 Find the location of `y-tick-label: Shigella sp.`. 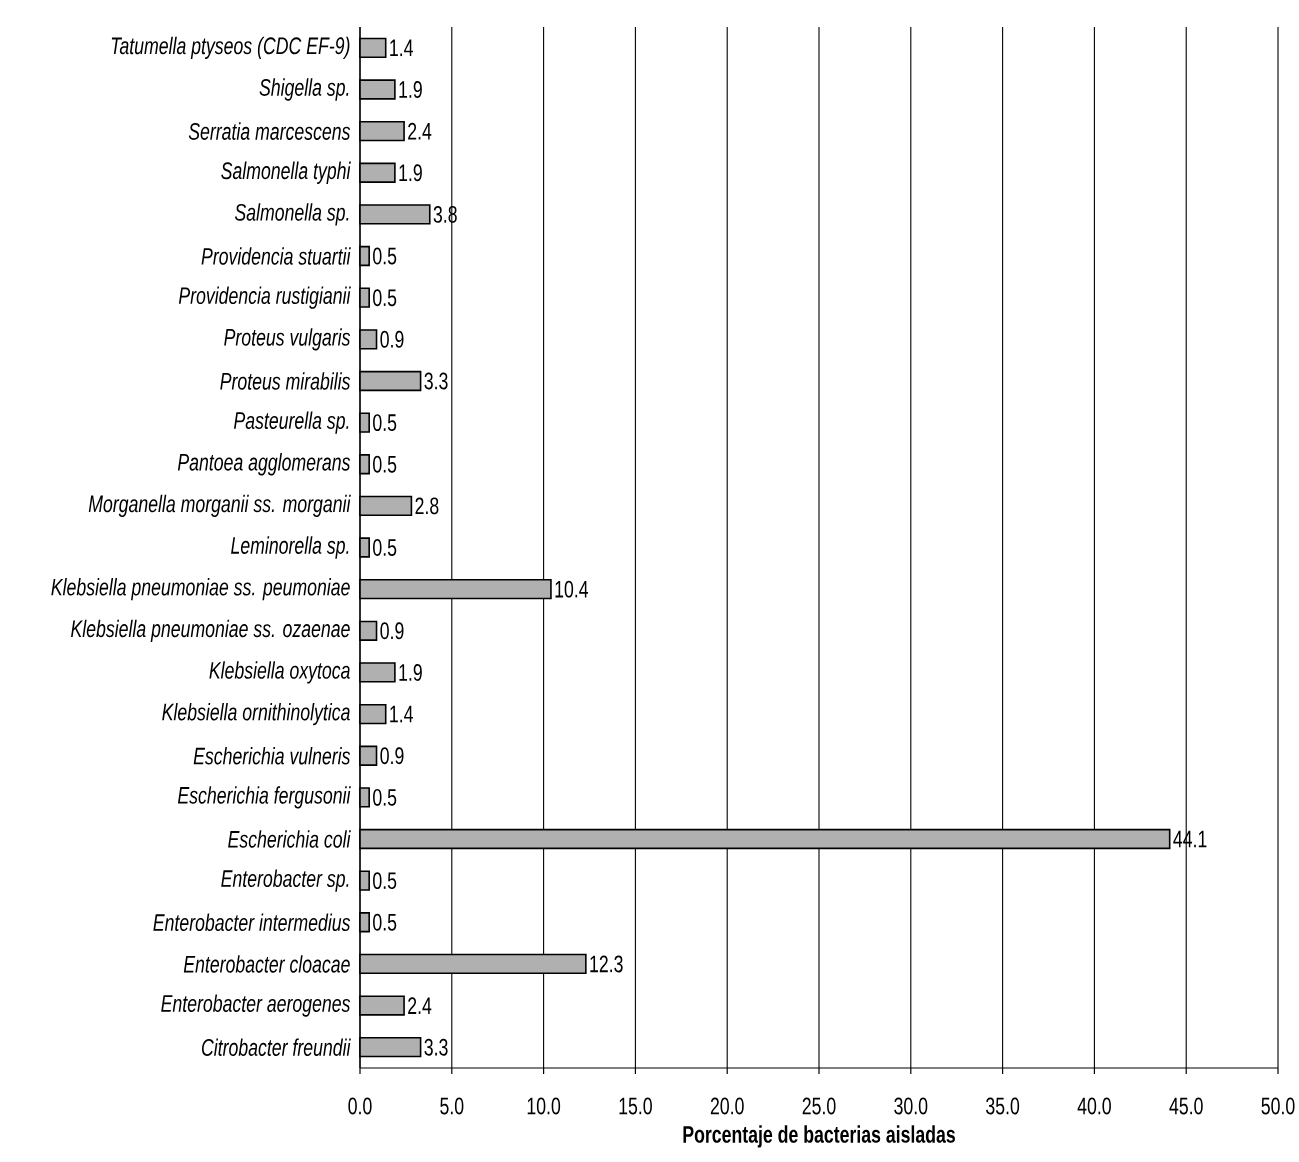

y-tick-label: Shigella sp. is located at coordinates (304, 89).